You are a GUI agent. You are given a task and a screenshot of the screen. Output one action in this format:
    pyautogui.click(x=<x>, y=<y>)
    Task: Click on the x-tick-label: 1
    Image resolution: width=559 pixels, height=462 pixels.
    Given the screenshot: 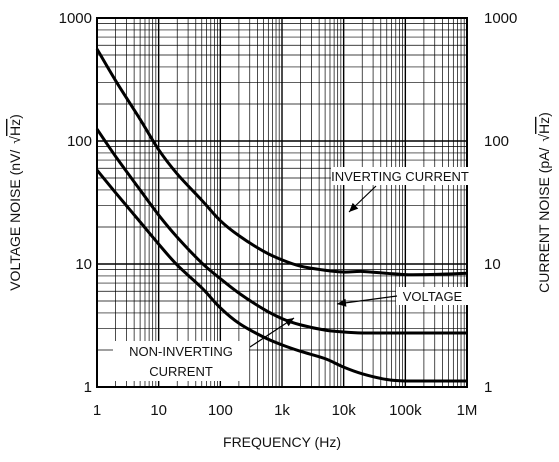 What is the action you would take?
    pyautogui.click(x=97, y=410)
    